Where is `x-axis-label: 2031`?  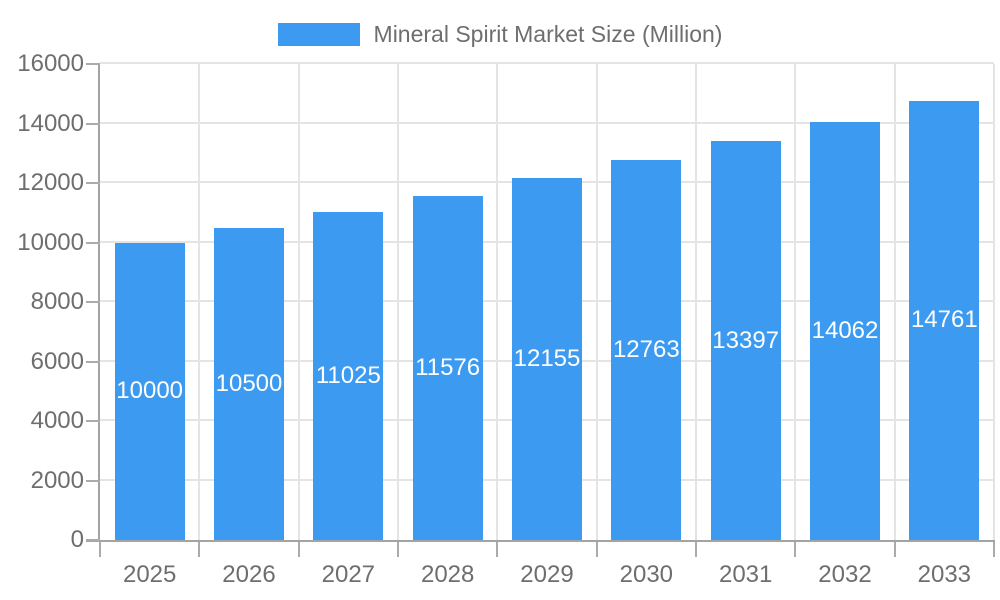
x-axis-label: 2031 is located at coordinates (745, 574).